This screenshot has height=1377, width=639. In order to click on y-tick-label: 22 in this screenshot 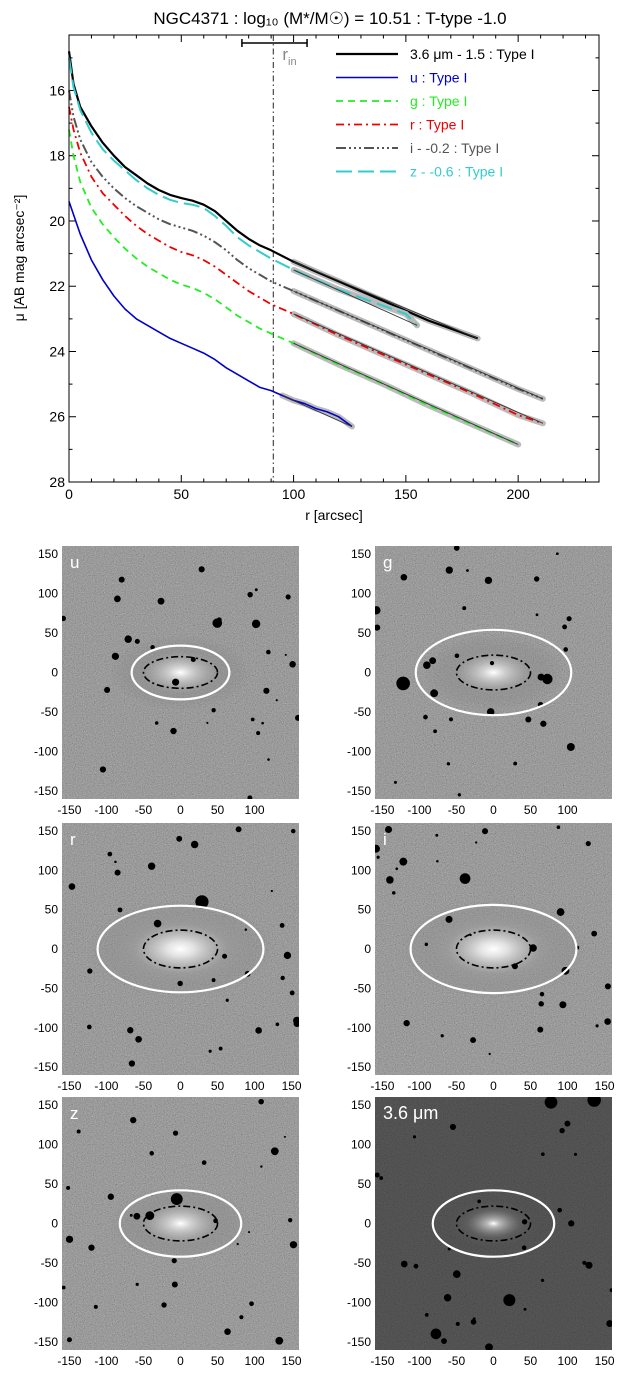, I will do `click(57, 286)`.